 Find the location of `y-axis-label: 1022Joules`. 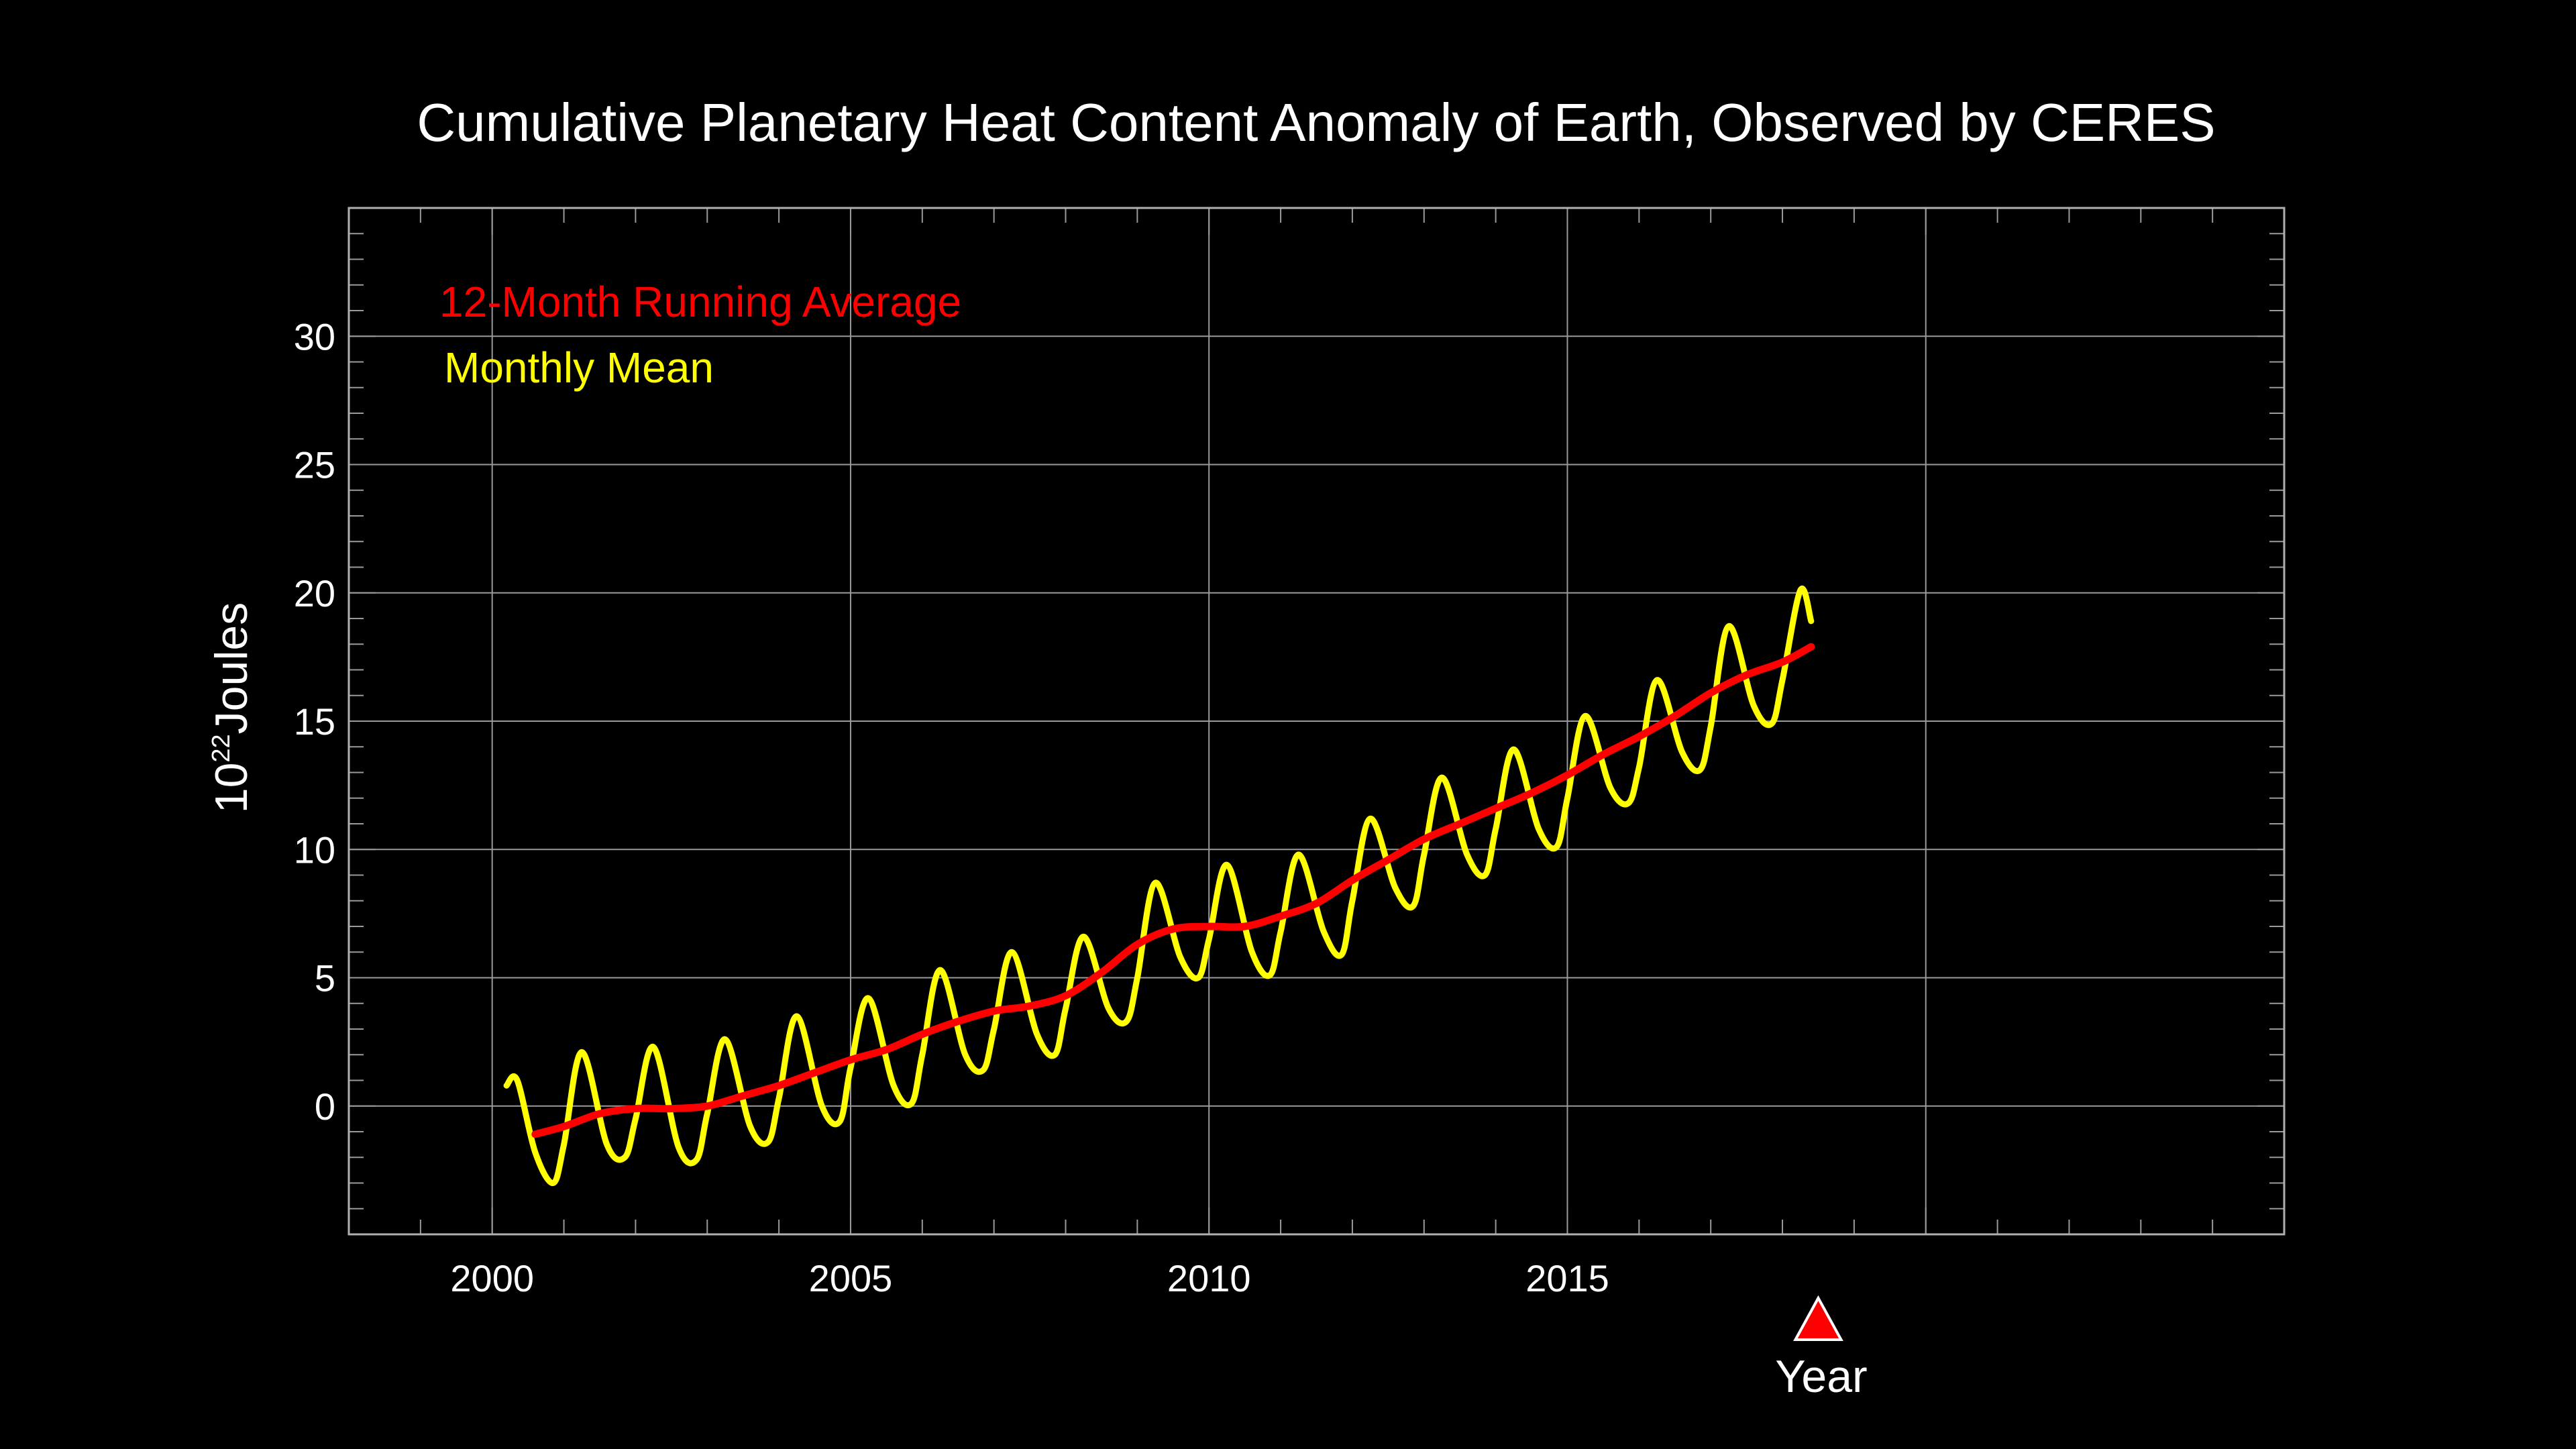

y-axis-label: 1022Joules is located at coordinates (231, 707).